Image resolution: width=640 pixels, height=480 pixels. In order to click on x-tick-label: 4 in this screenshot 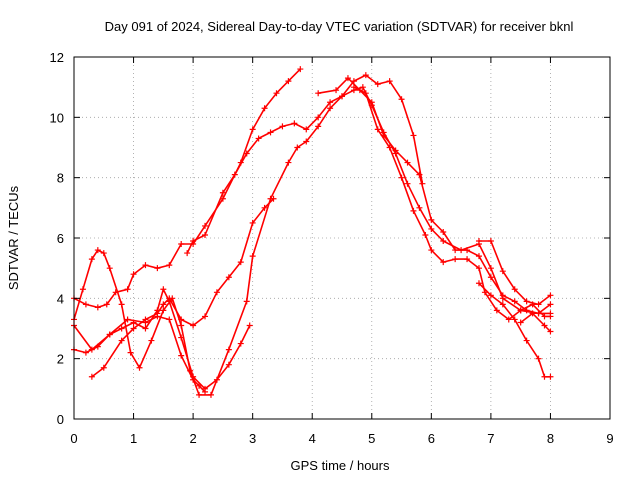, I will do `click(312, 438)`.